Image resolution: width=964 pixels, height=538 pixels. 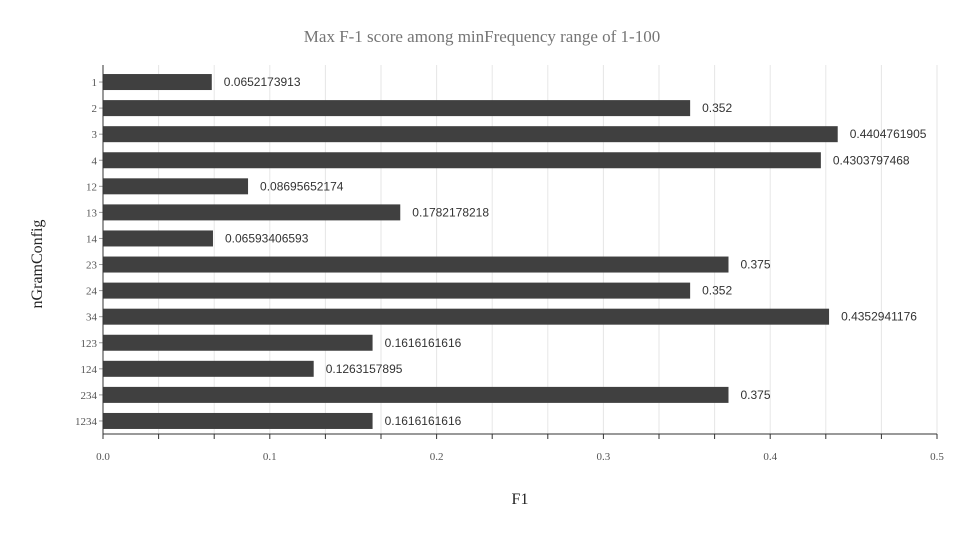 I want to click on value-label-124: 0.1263157895, so click(x=364, y=369).